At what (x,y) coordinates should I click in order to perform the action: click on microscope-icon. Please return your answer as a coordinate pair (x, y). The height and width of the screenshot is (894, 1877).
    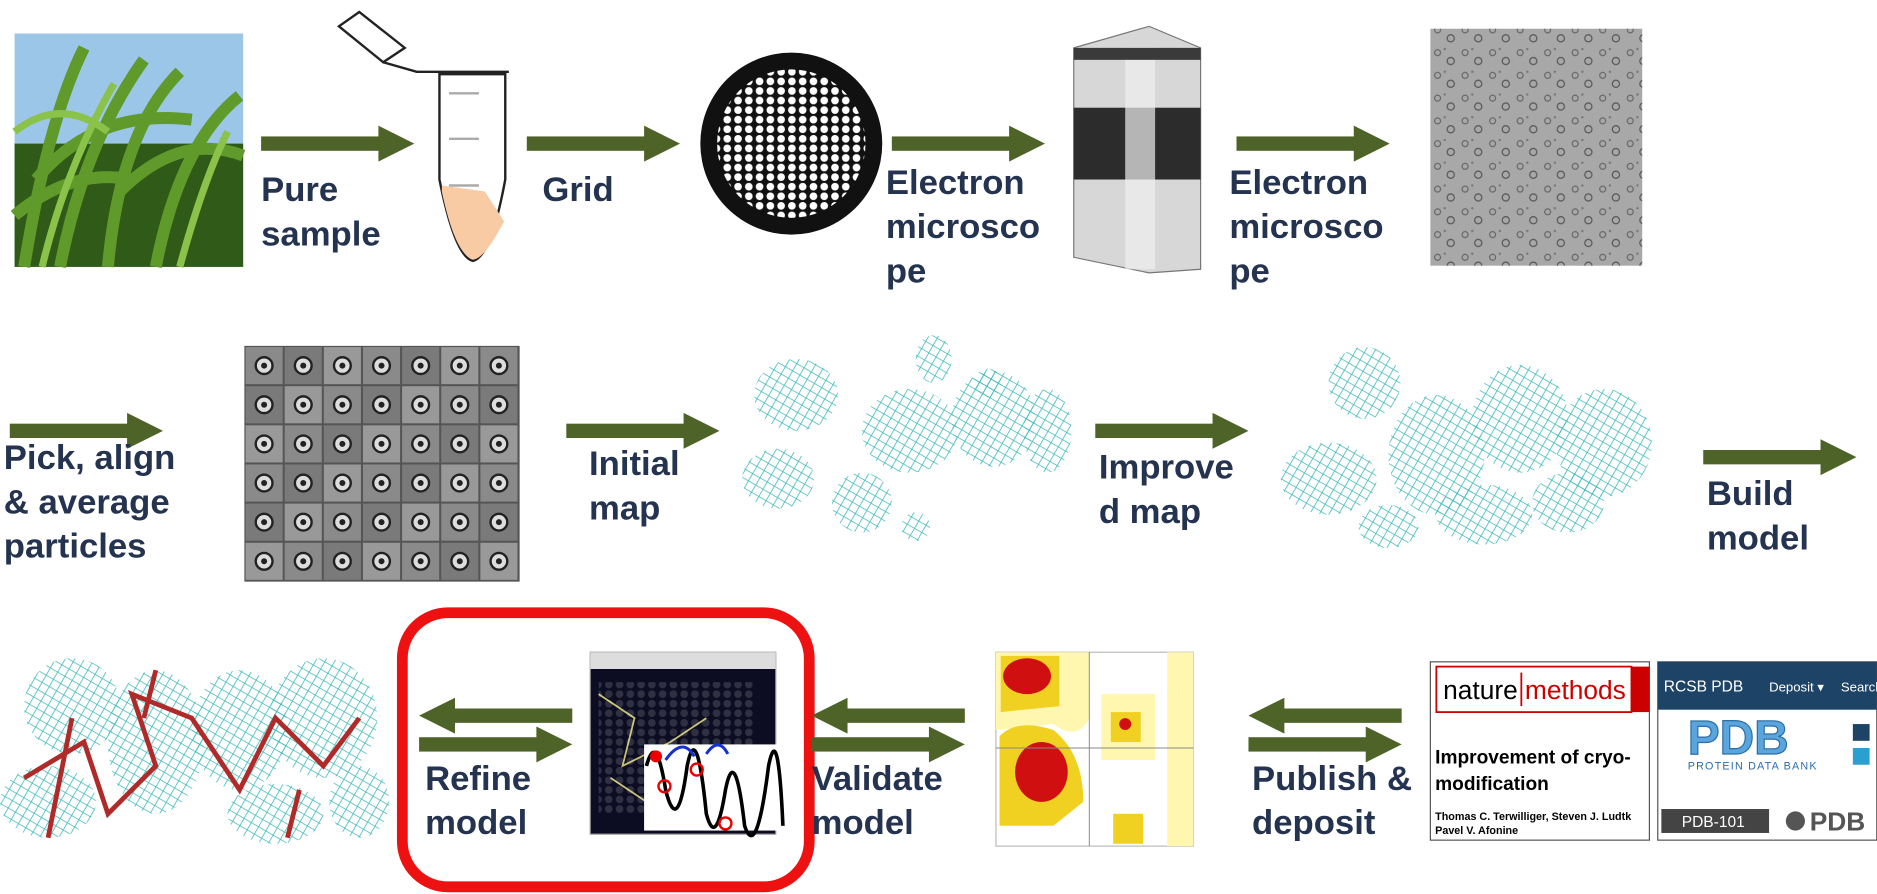
    Looking at the image, I should click on (1137, 149).